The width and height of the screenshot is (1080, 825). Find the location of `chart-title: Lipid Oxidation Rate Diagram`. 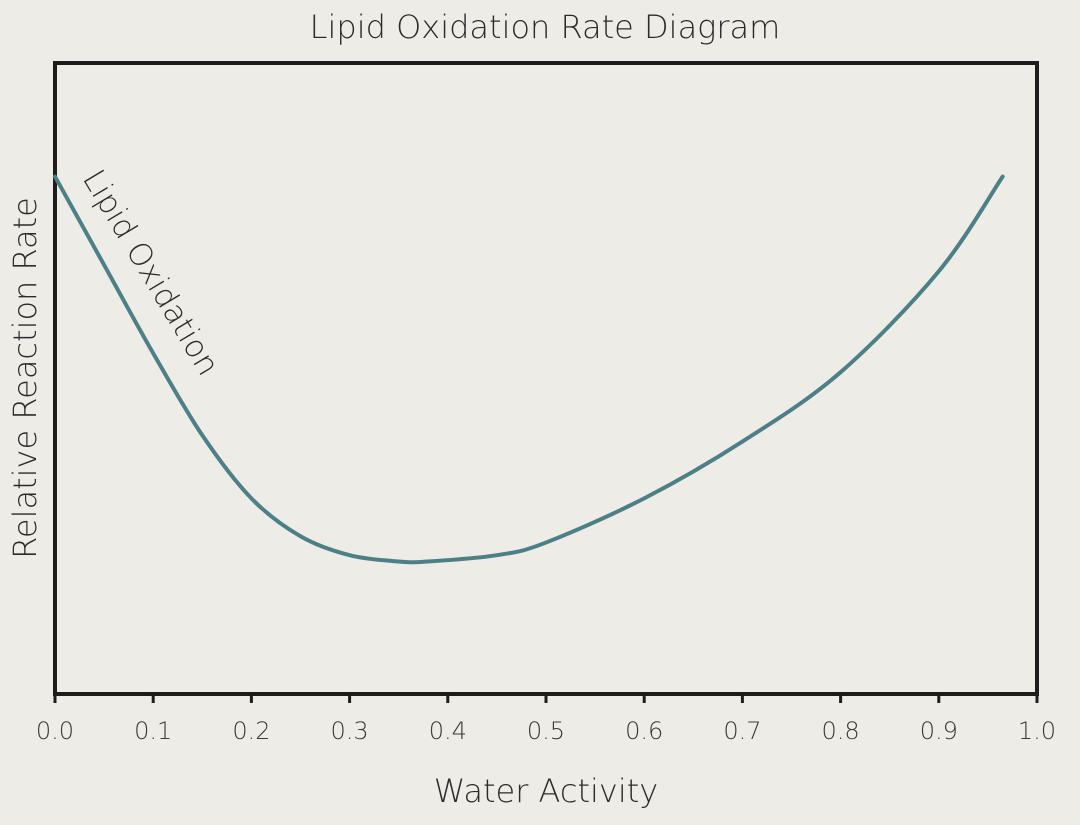

chart-title: Lipid Oxidation Rate Diagram is located at coordinates (545, 27).